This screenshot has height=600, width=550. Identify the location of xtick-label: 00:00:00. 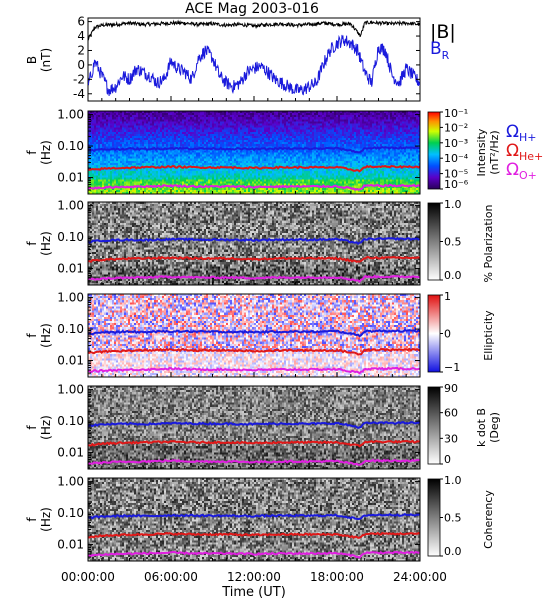
(88, 577).